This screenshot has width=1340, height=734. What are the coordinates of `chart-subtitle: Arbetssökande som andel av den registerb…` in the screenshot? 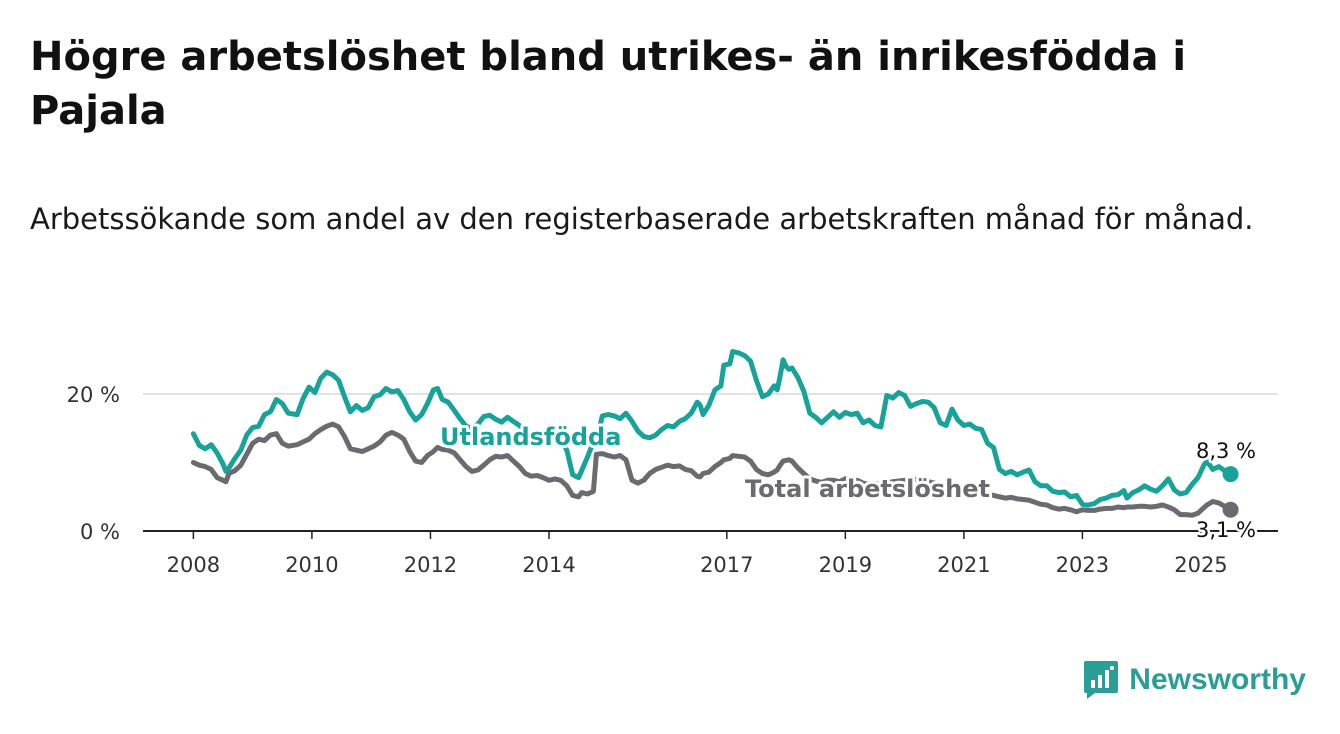 It's located at (642, 219).